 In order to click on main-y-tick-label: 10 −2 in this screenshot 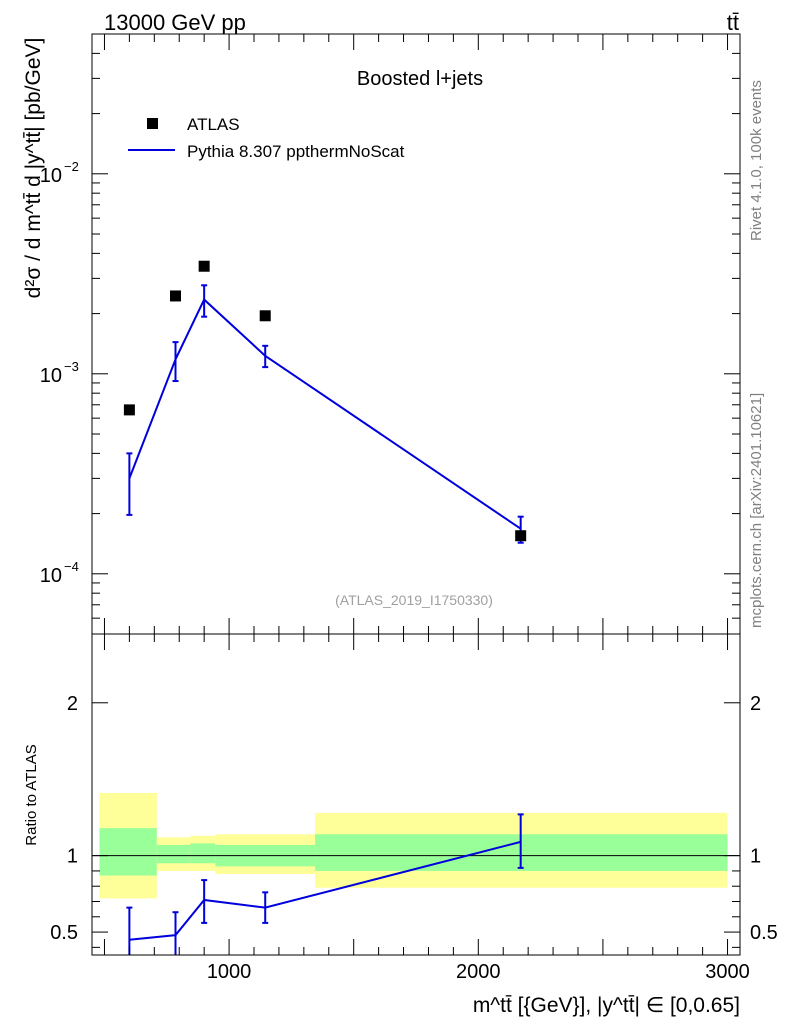, I will do `click(59, 173)`.